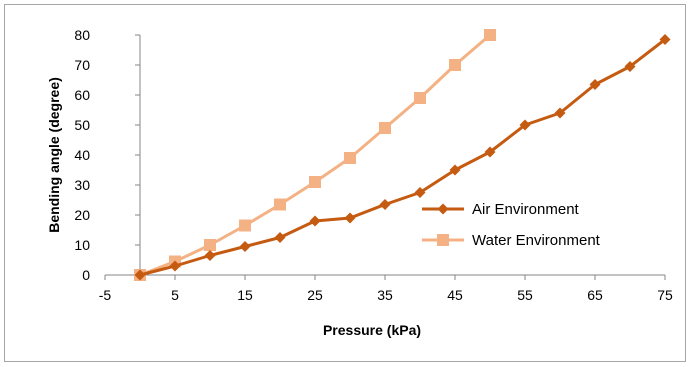  I want to click on legend: Air Environment Water Environment, so click(511, 225).